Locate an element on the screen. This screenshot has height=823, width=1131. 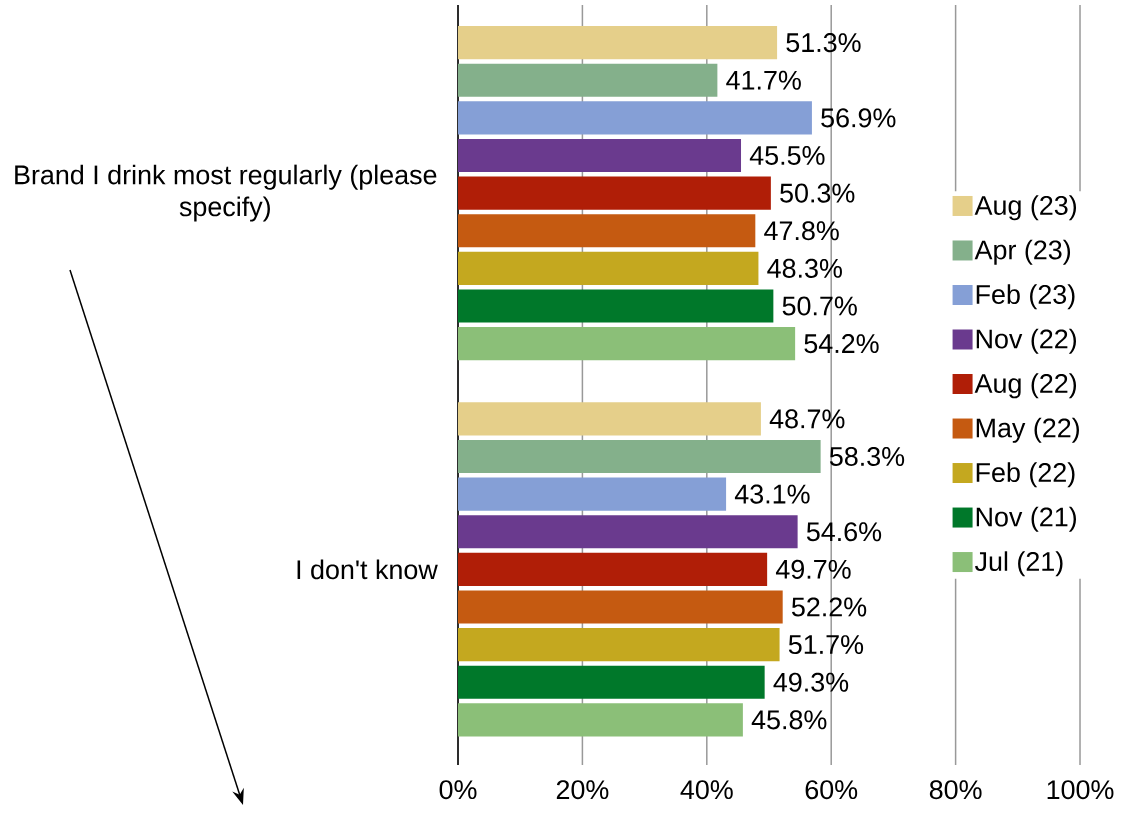
legend-label: Nov (22) is located at coordinates (1026, 341).